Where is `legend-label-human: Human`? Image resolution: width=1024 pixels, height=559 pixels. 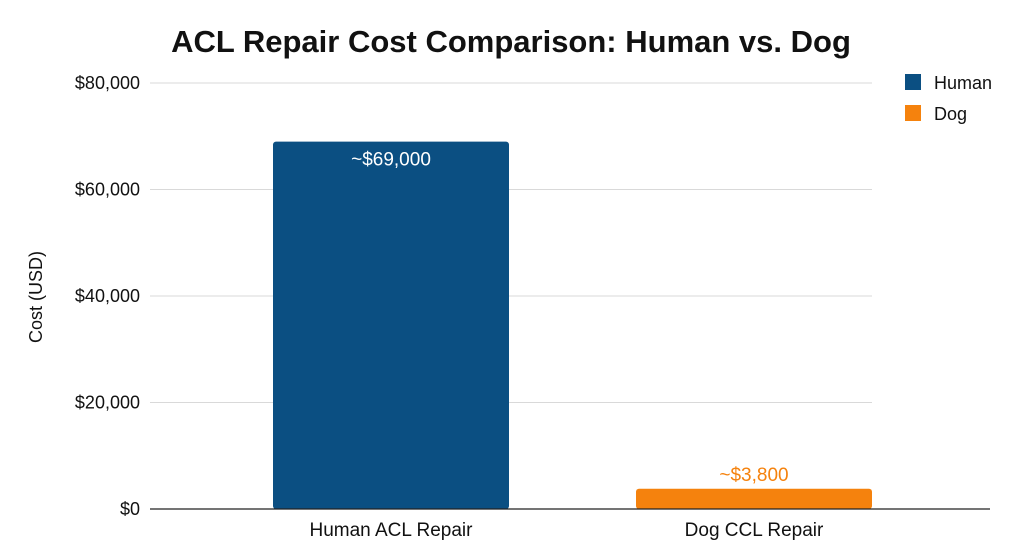 legend-label-human: Human is located at coordinates (963, 83).